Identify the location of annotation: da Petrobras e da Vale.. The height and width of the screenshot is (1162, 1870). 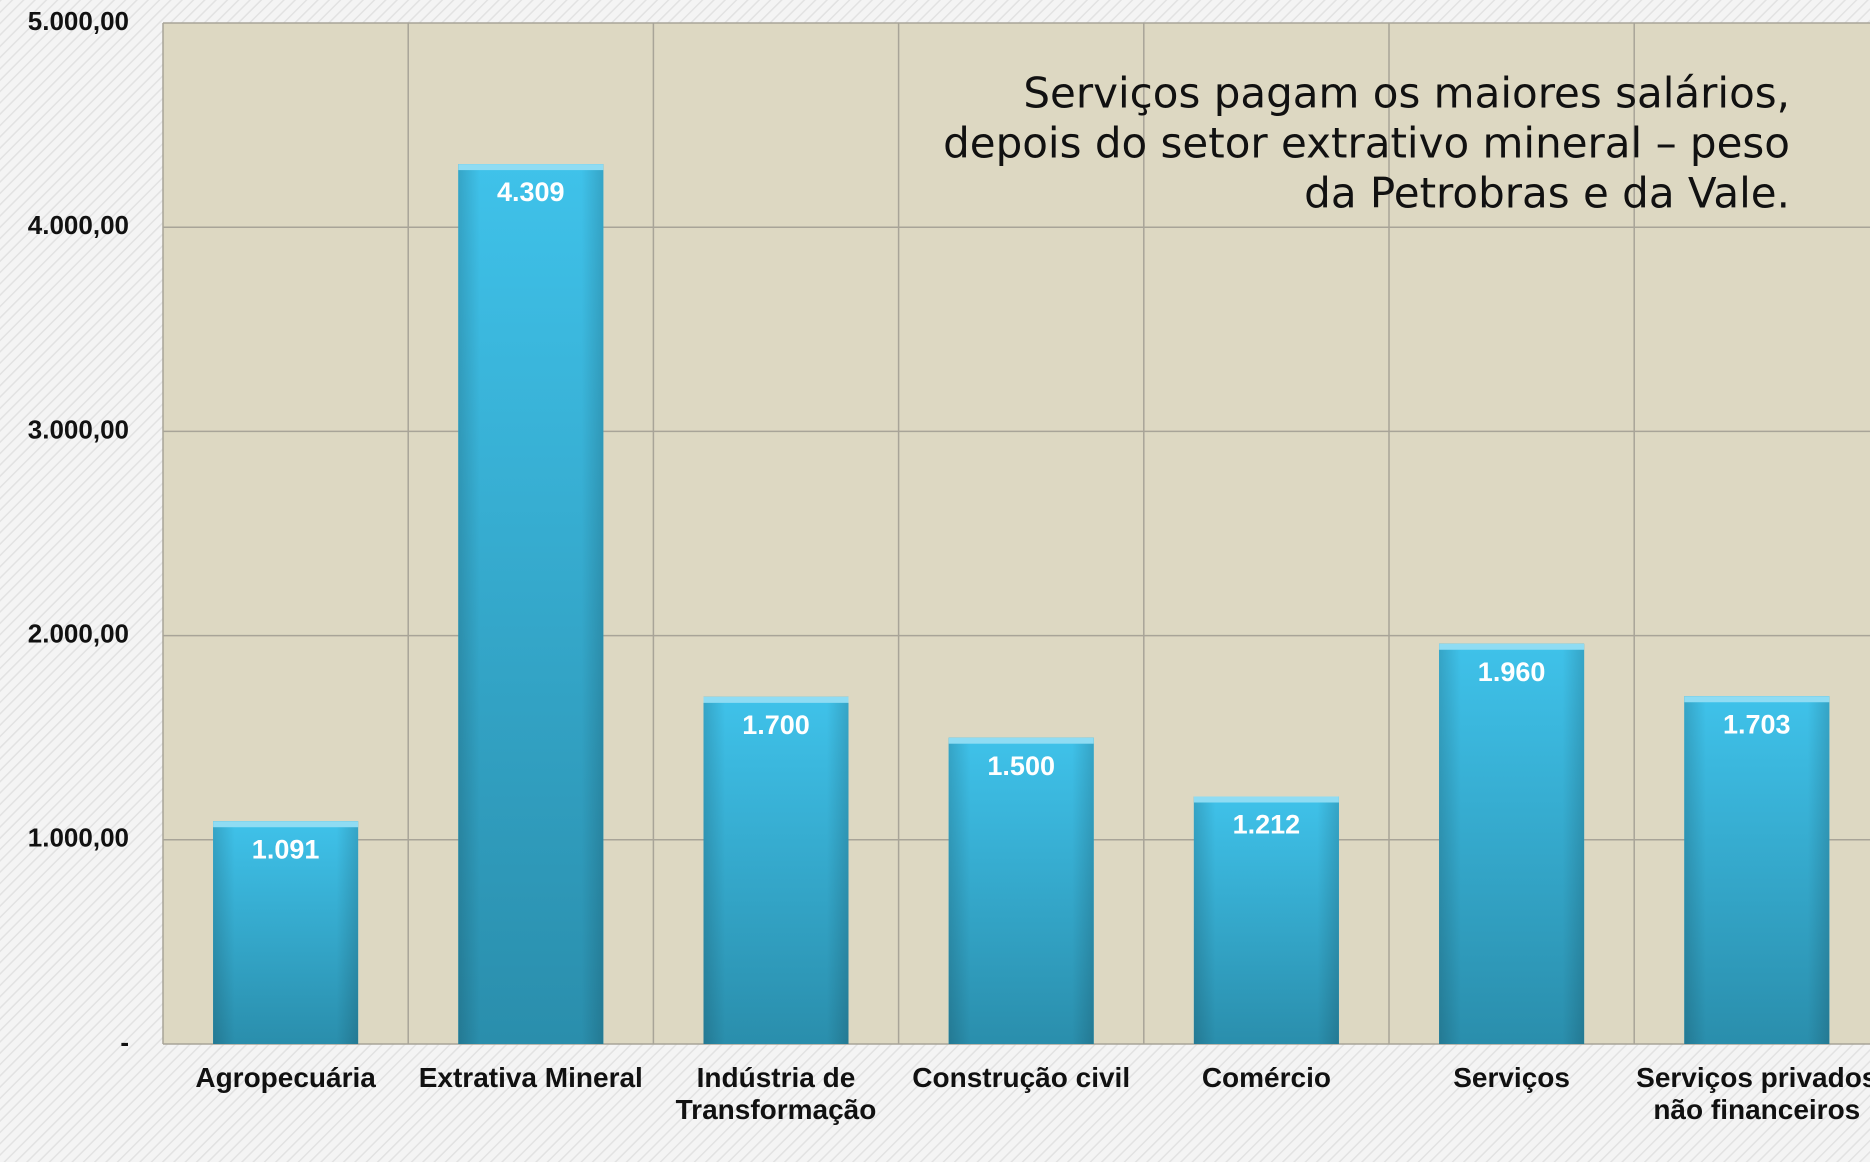
(1547, 193).